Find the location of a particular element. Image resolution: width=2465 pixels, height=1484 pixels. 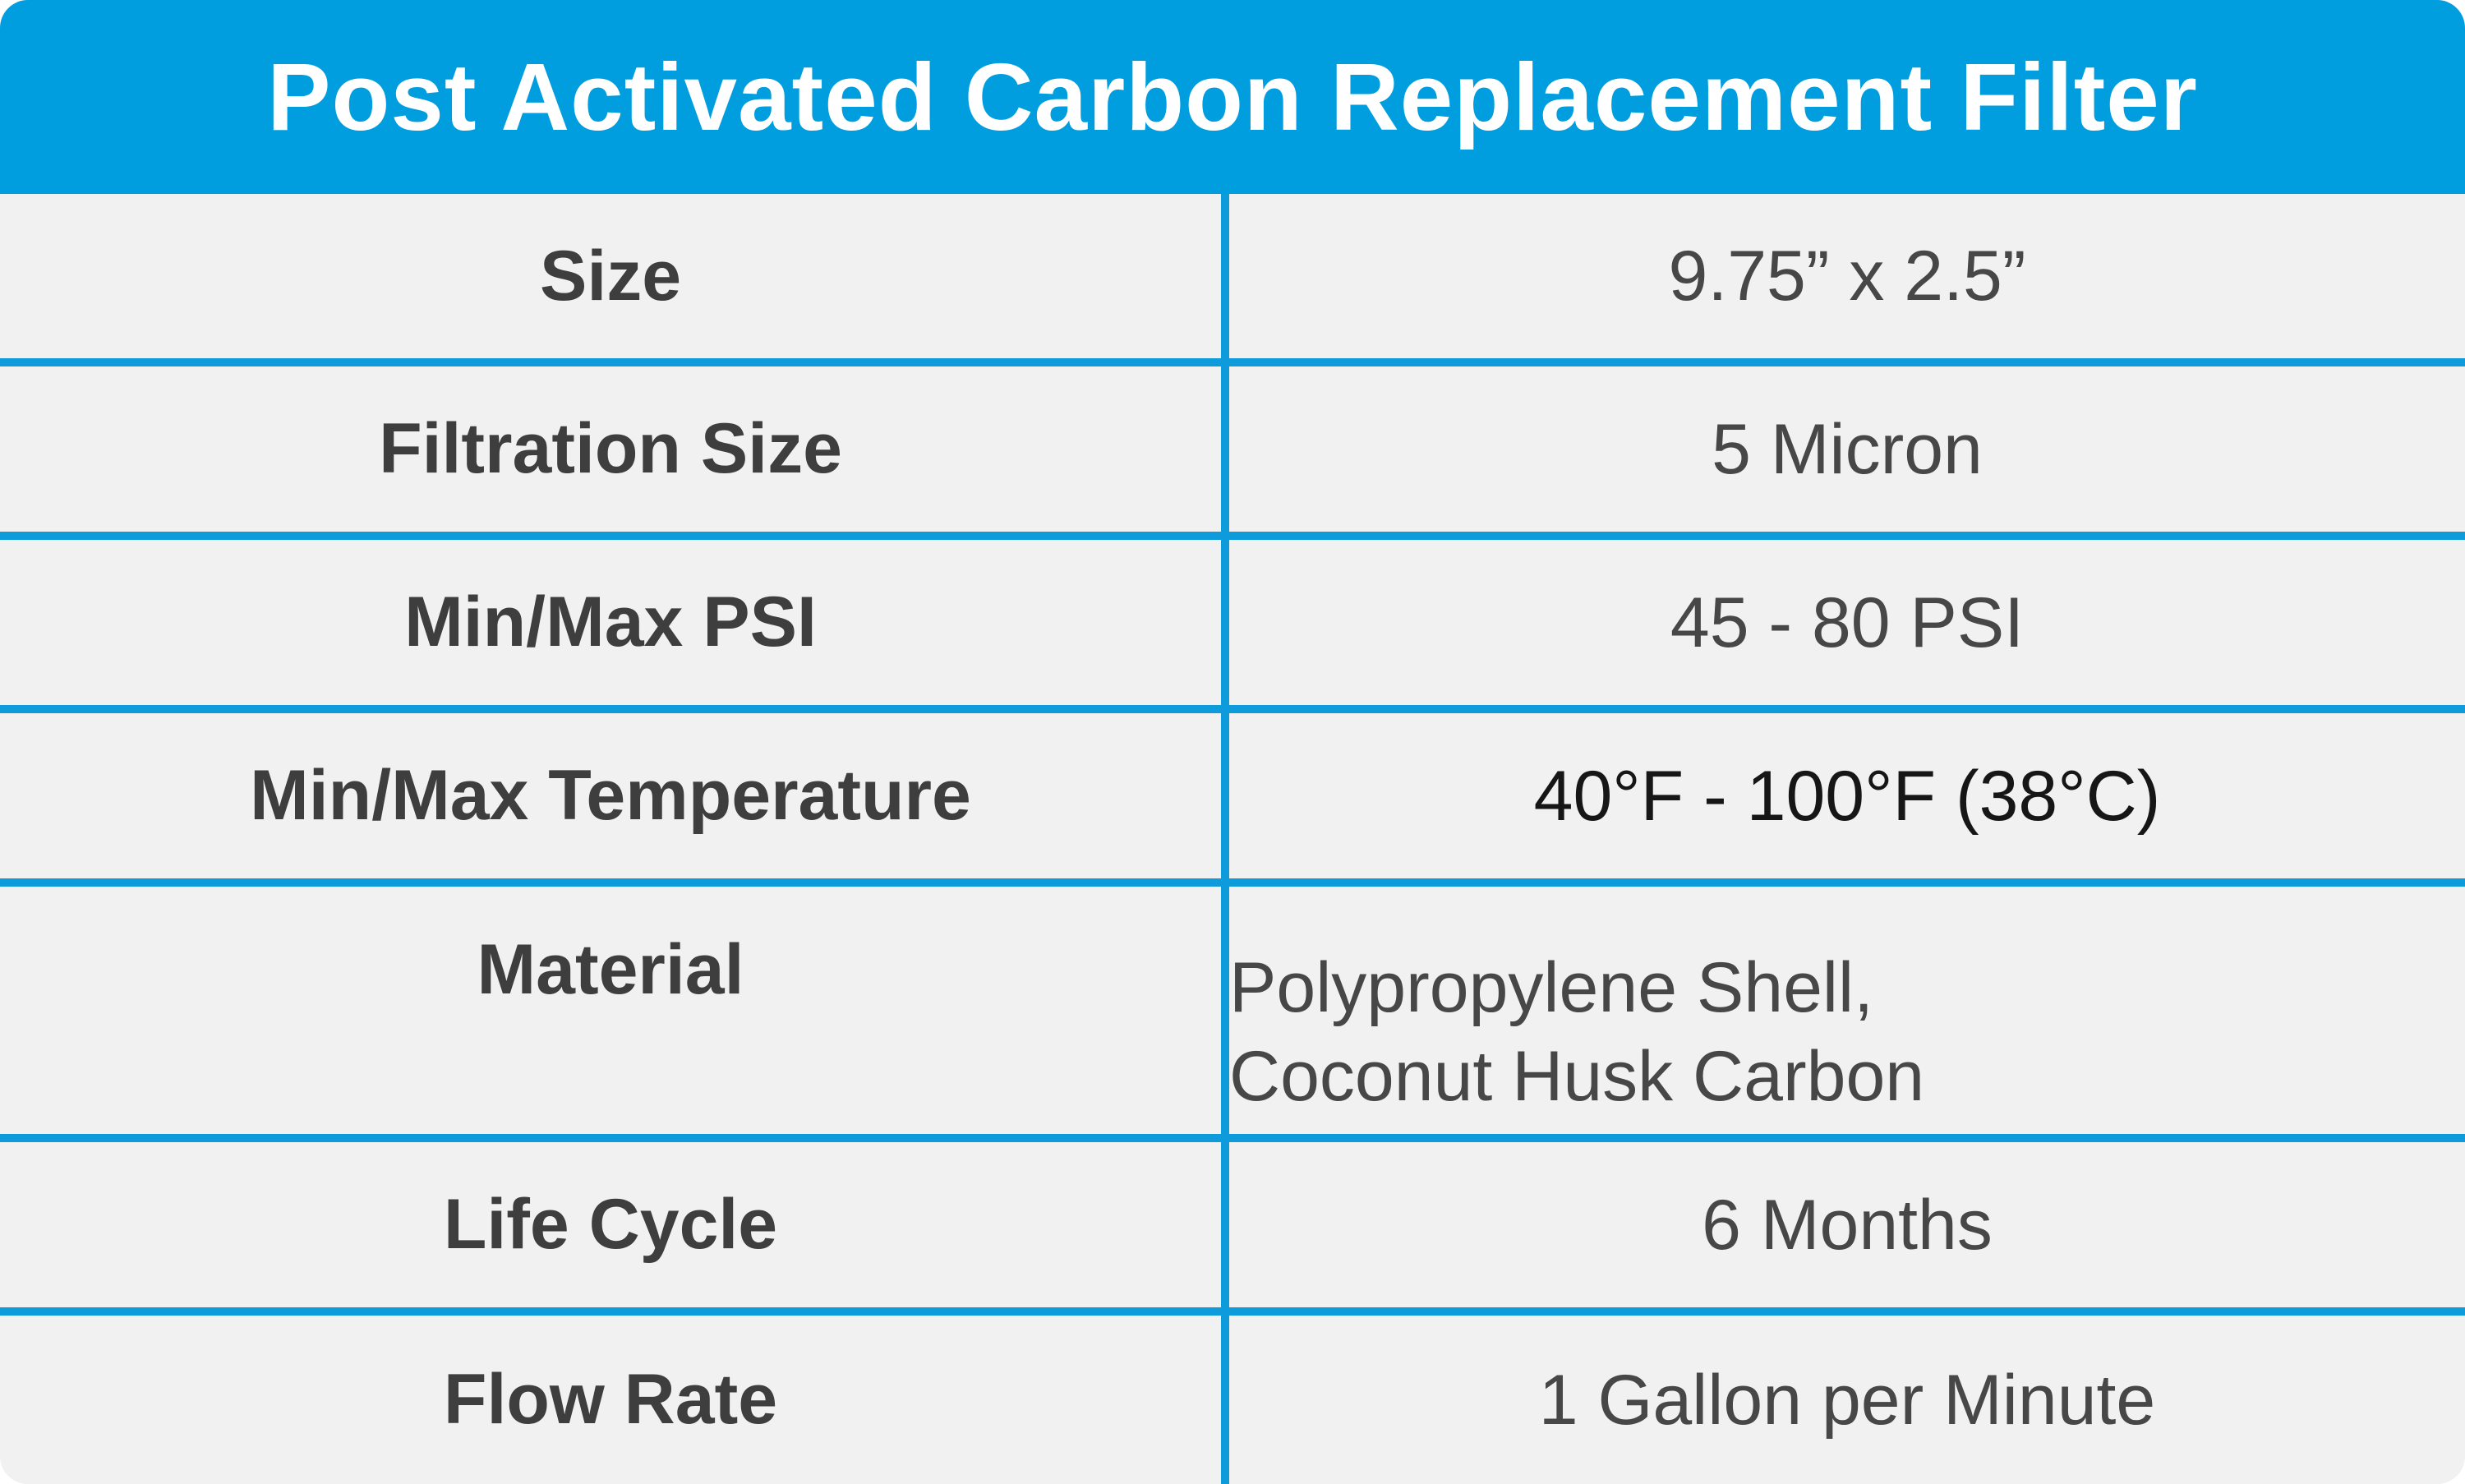

spec-value-text: 9.75” x 2.5” is located at coordinates (1847, 276).